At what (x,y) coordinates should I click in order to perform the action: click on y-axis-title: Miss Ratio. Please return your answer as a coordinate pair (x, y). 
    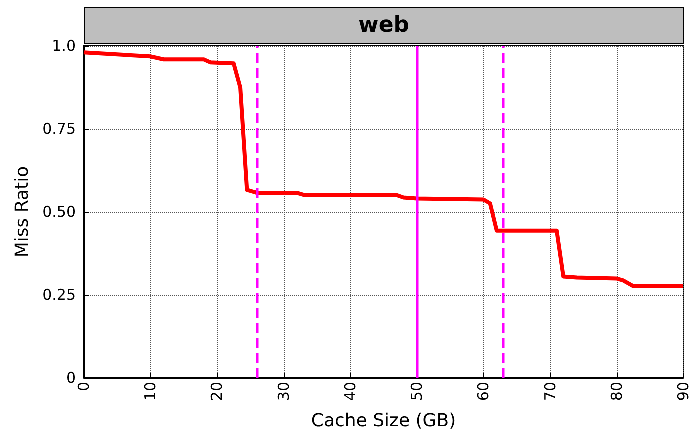
    Looking at the image, I should click on (23, 212).